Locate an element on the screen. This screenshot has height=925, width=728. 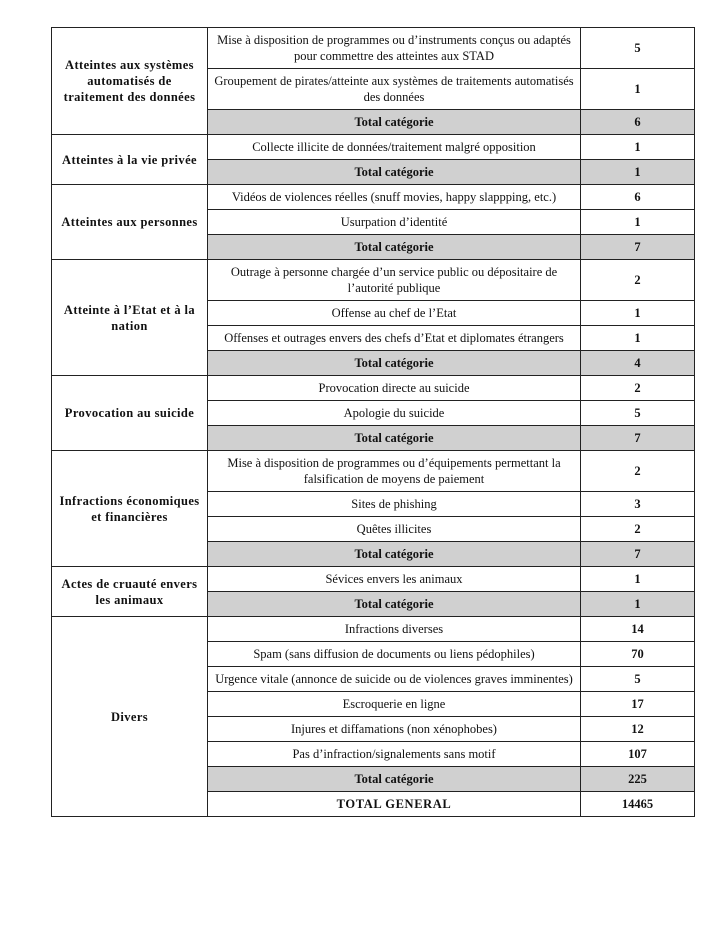
offense-label: Offense au chef de l’Etat is located at coordinates (394, 313).